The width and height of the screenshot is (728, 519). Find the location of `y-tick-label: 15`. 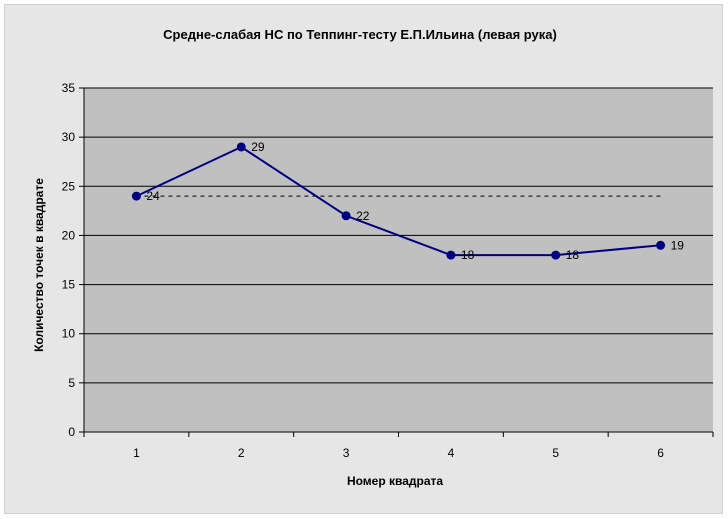

y-tick-label: 15 is located at coordinates (69, 285).